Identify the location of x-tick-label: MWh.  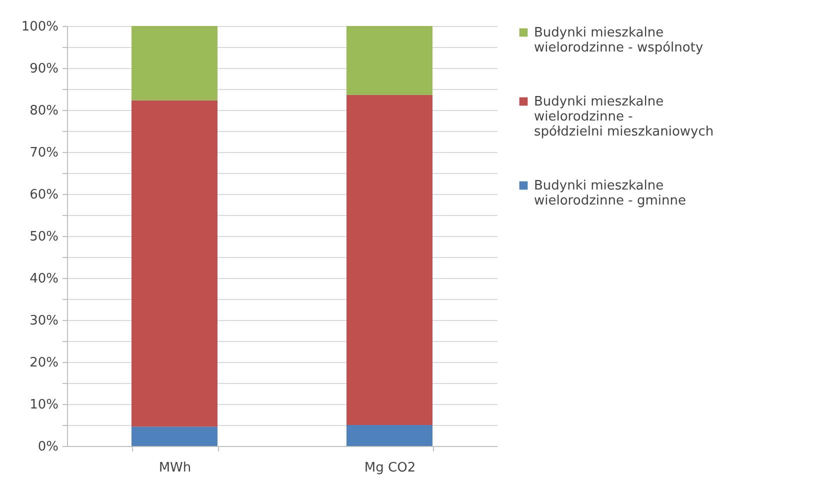
(175, 468).